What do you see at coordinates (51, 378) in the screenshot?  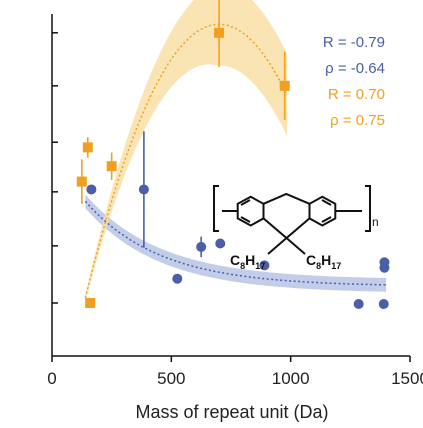 I see `x-tick-label: 0` at bounding box center [51, 378].